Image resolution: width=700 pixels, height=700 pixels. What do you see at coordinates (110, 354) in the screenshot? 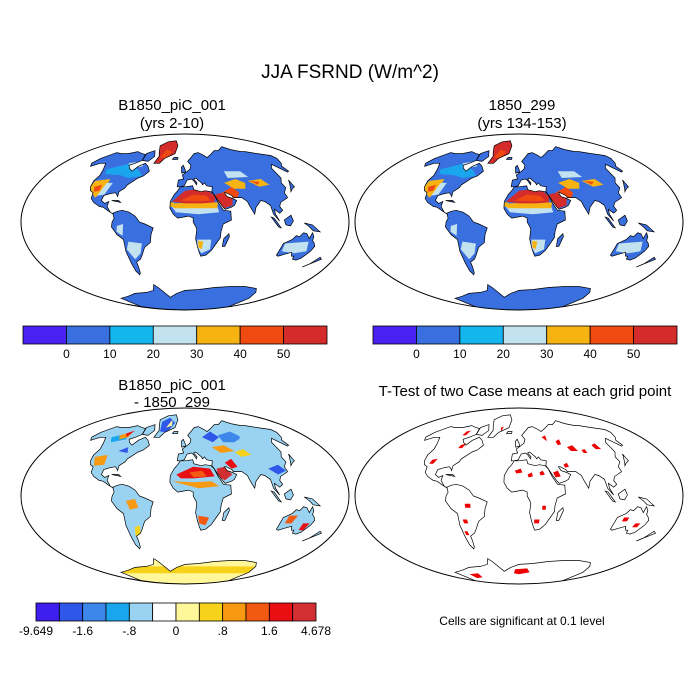
I see `colorbar-tick-label: 10` at bounding box center [110, 354].